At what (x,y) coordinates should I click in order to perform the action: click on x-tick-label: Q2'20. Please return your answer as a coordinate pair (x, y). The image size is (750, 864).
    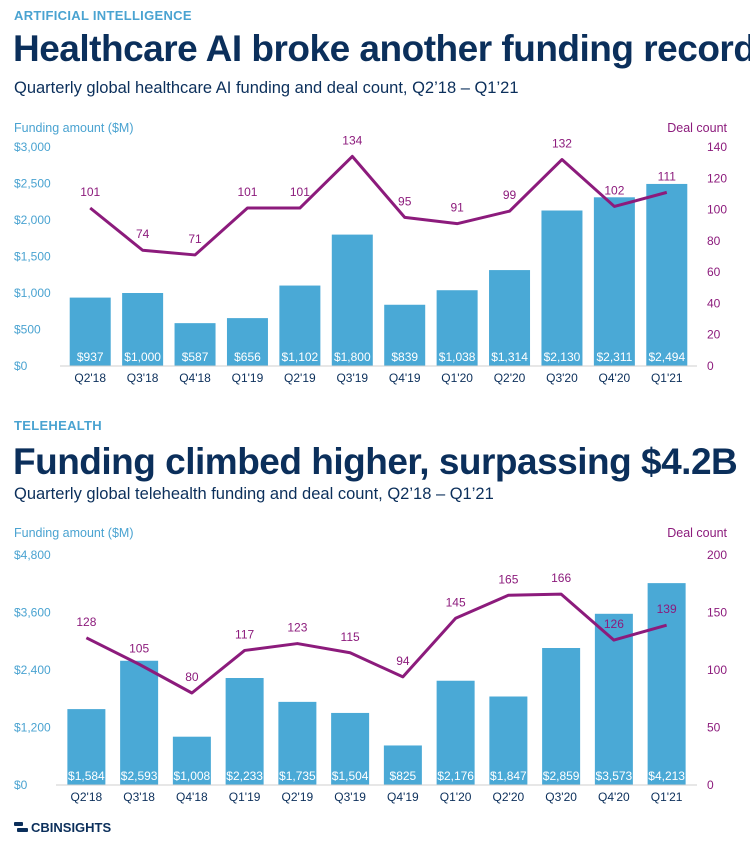
    Looking at the image, I should click on (509, 797).